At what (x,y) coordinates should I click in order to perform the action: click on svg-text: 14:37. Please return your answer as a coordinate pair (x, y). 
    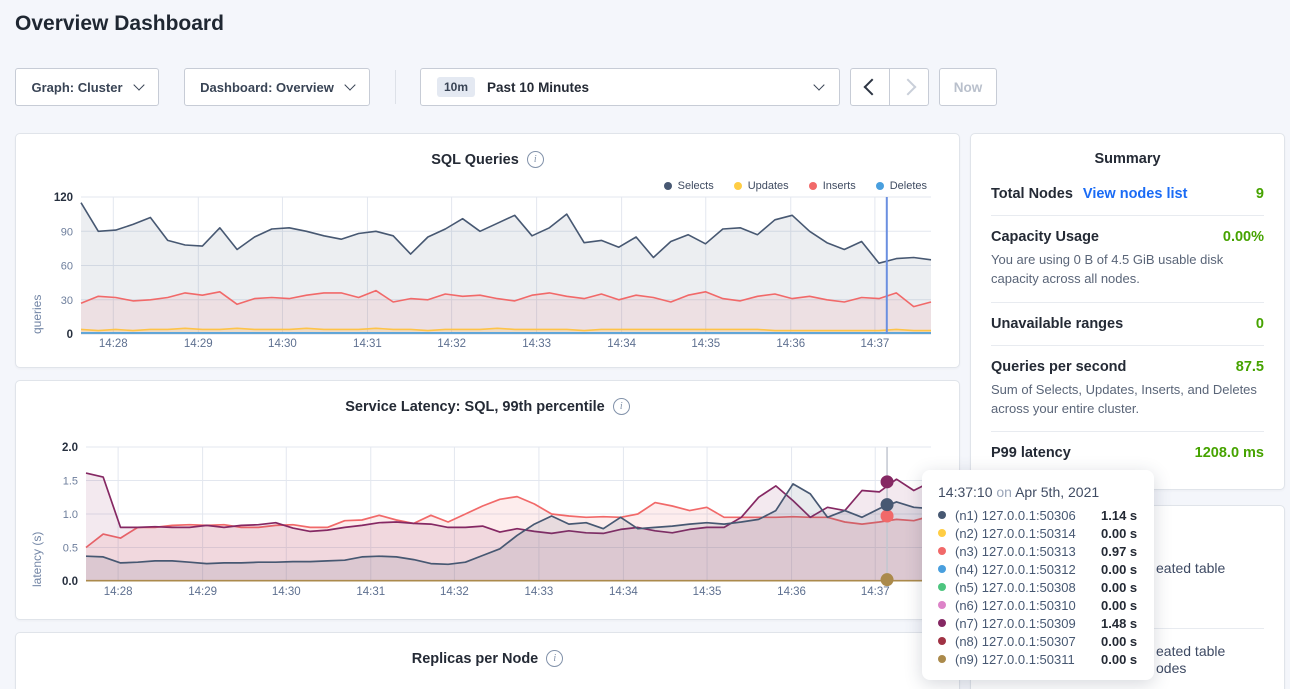
    Looking at the image, I should click on (875, 592).